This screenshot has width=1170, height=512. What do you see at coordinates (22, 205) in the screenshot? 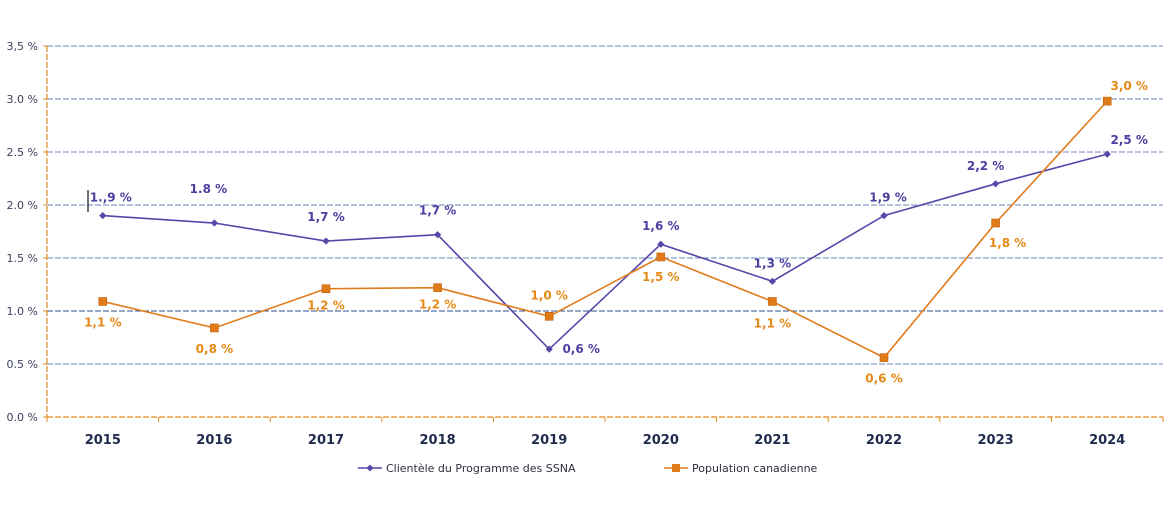
I see `y-tick-label: 2.0 %` at bounding box center [22, 205].